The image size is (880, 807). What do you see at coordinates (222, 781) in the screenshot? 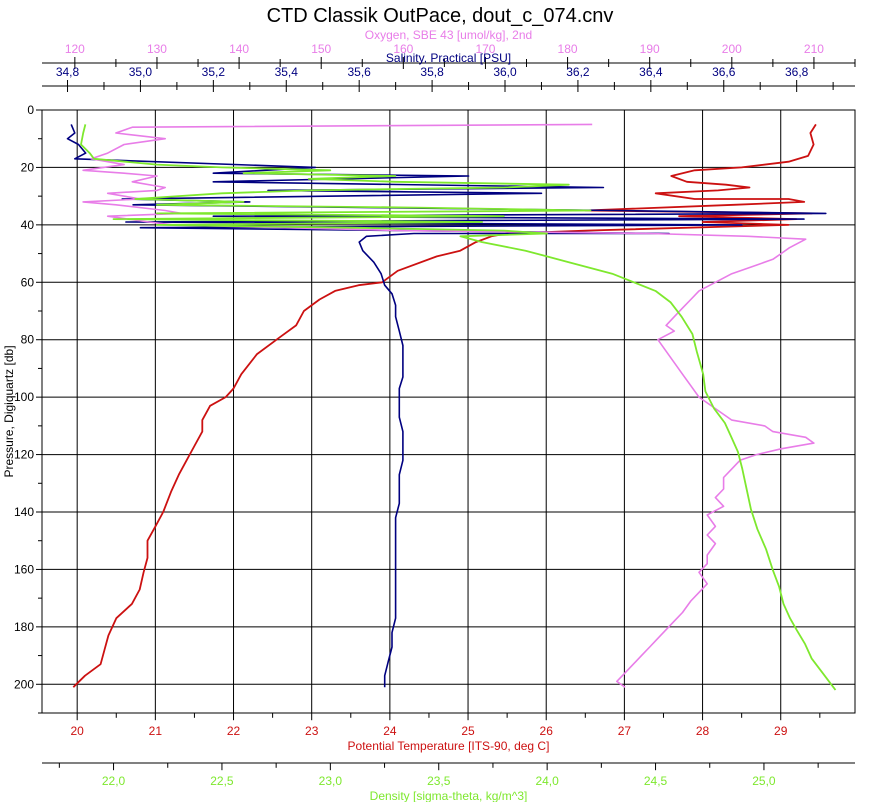
I see `x-tick-label-density: 22,5` at bounding box center [222, 781].